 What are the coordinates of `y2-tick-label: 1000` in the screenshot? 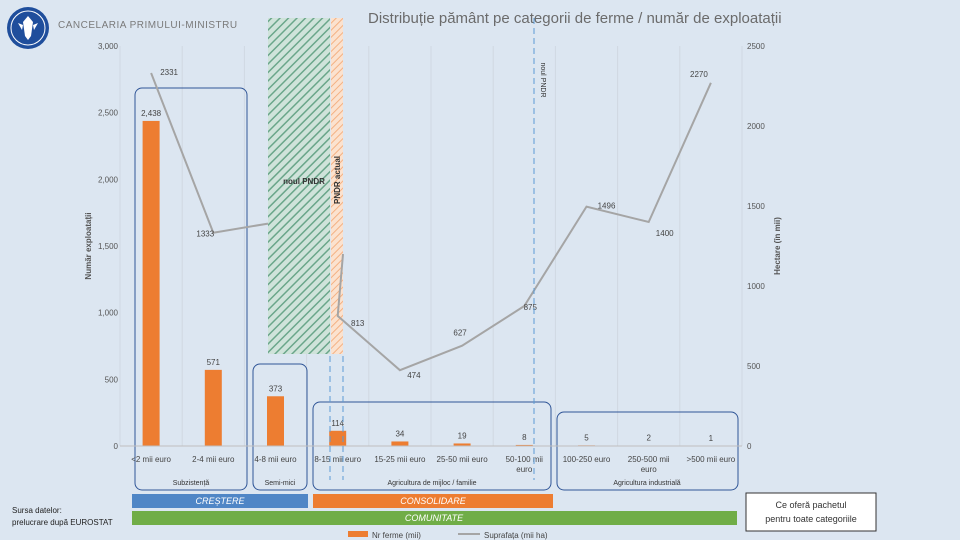 It's located at (756, 286).